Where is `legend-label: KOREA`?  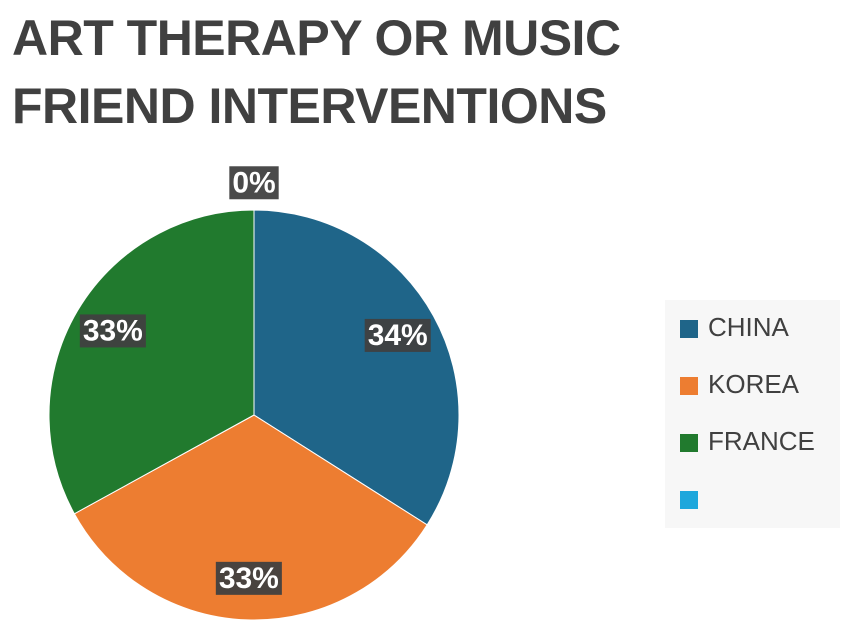 legend-label: KOREA is located at coordinates (754, 384).